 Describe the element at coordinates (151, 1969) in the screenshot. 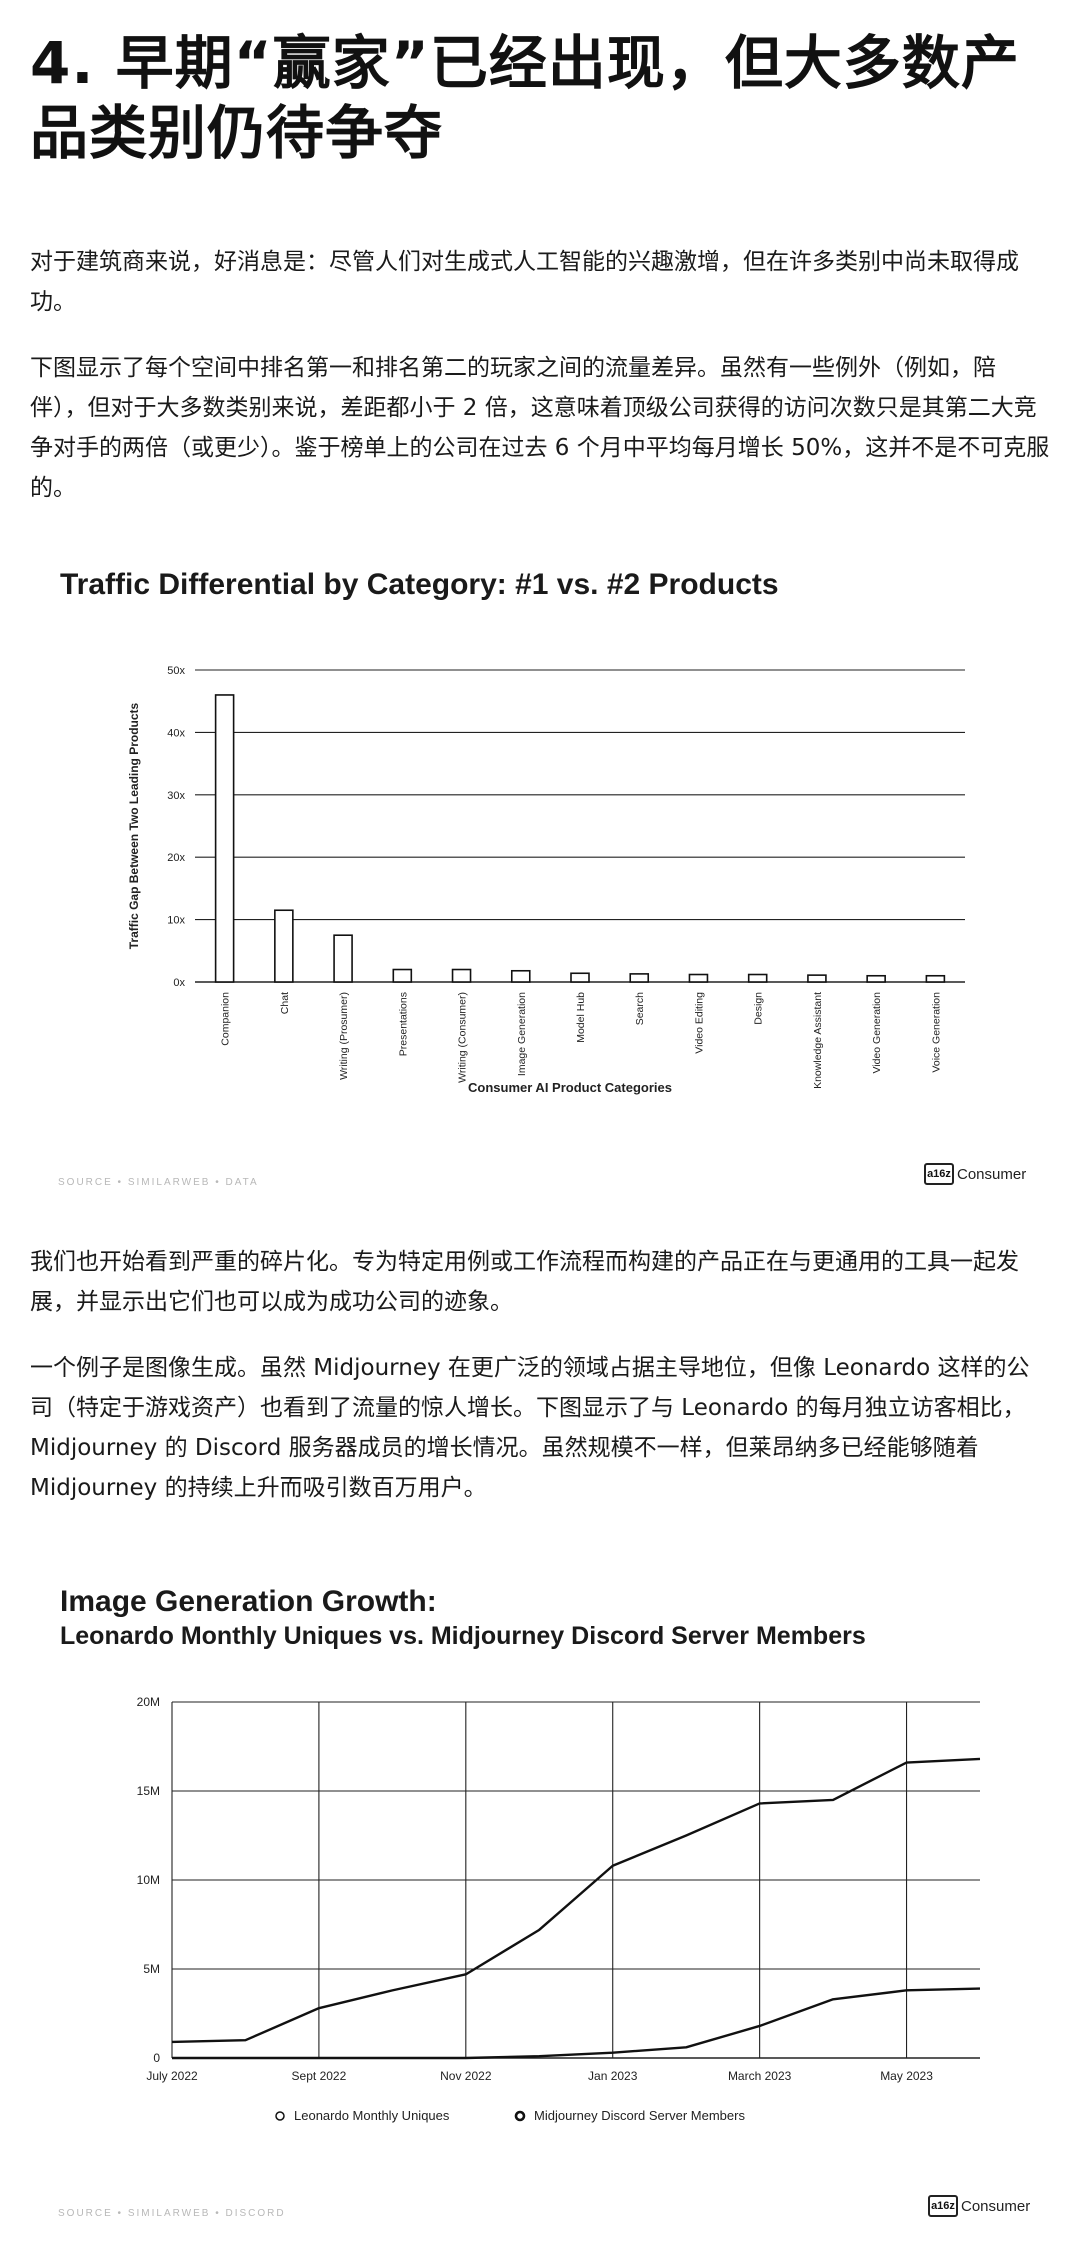

I see `chart2-y-tick-label: 5M` at that location.